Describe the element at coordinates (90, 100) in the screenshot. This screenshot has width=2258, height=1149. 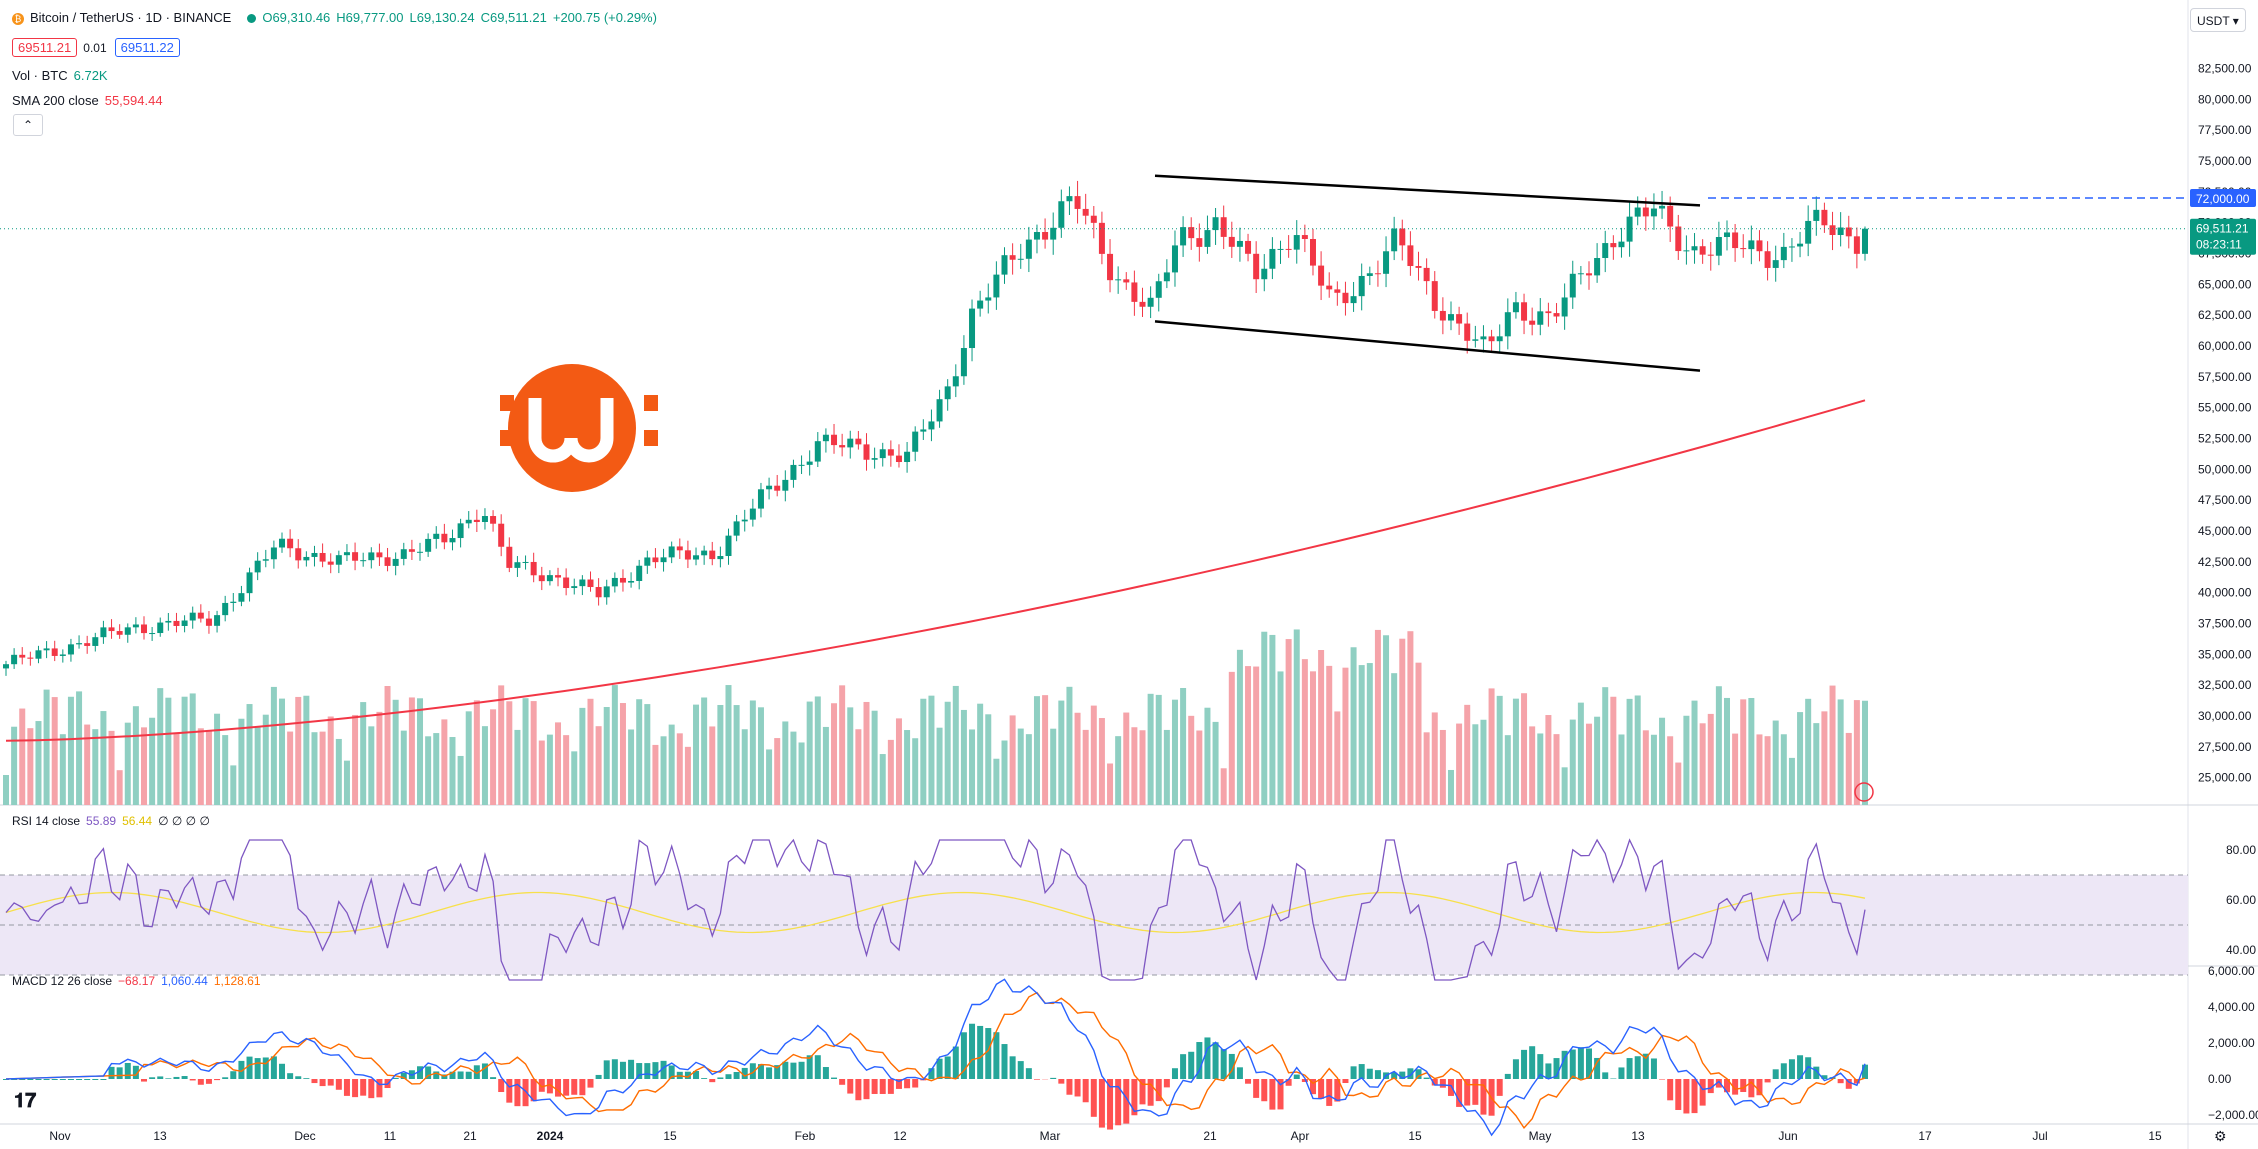
I see `sma-legend: SMA 200 close 55,594.44` at that location.